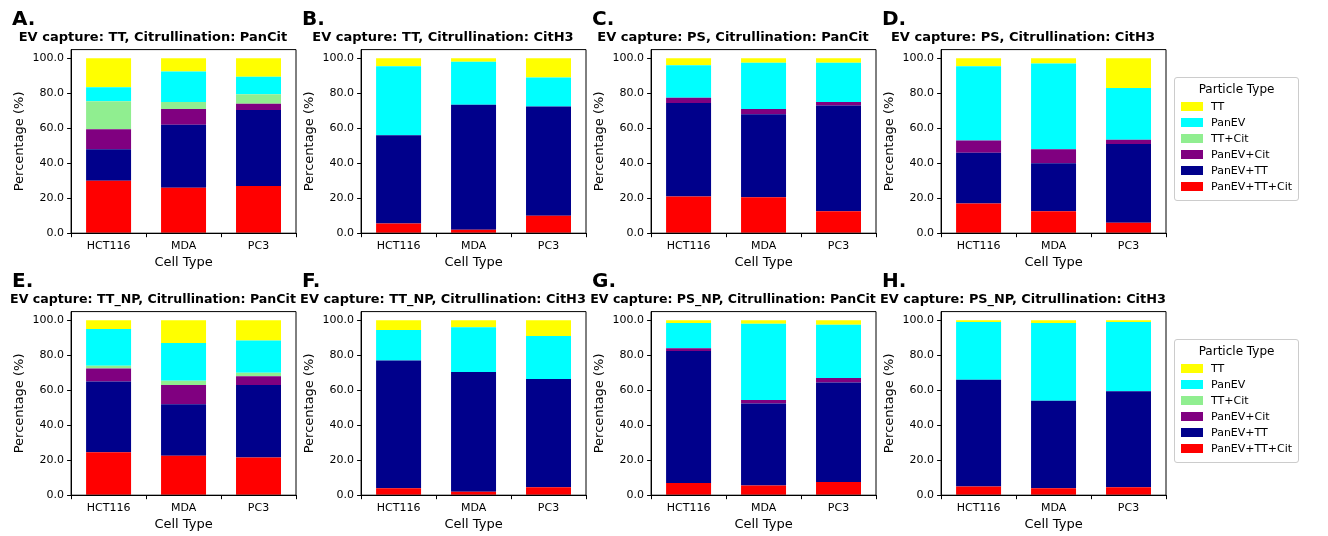 The image size is (1328, 536). I want to click on chart-title: EV capture: PS, Citrullination: PanCit, so click(733, 37).